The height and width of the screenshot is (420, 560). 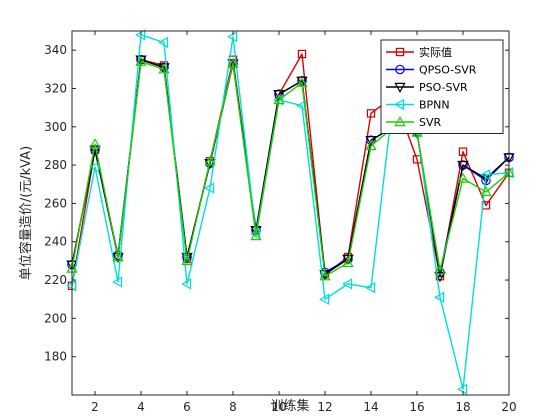 I want to click on y-tick-label: 240, so click(x=55, y=242).